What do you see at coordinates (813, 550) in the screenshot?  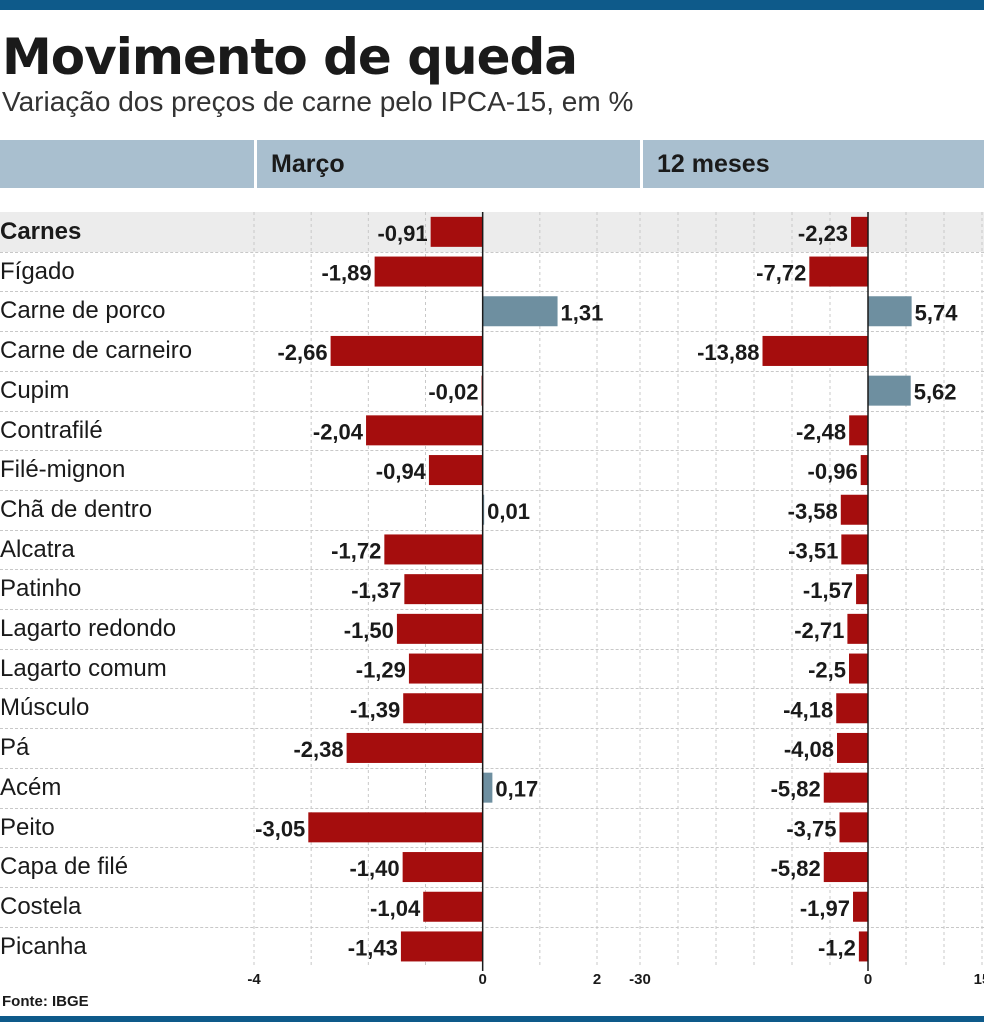 I see `value-label: -3,51` at bounding box center [813, 550].